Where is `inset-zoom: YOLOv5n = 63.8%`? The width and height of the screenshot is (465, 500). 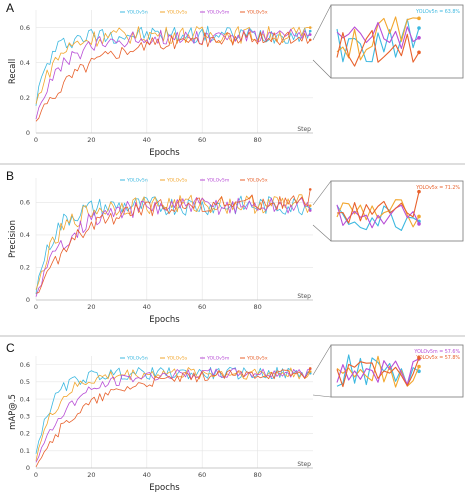 inset-zoom: YOLOv5n = 63.8% is located at coordinates (388, 41).